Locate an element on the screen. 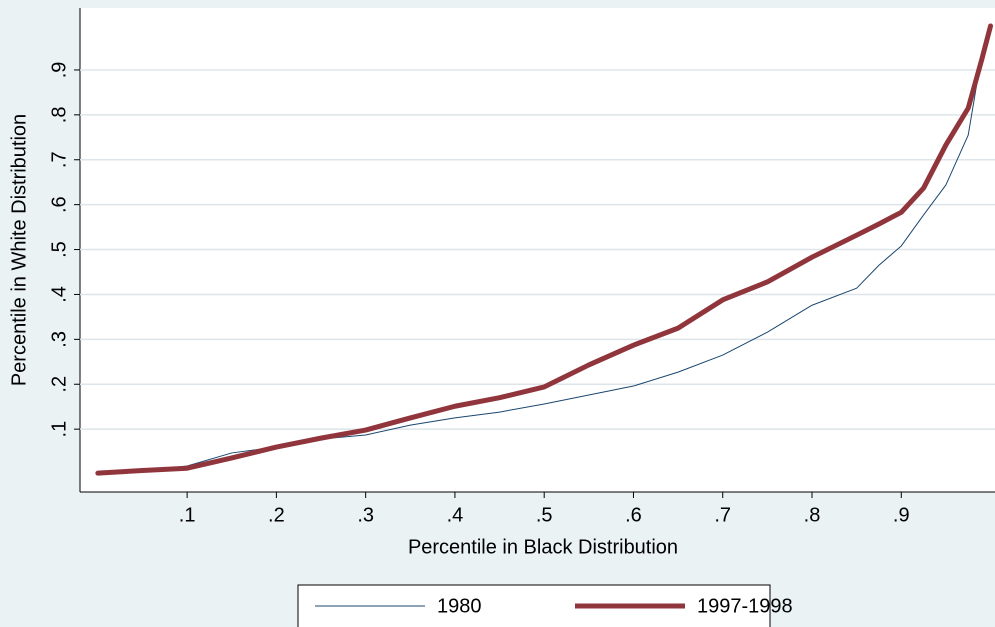 The width and height of the screenshot is (995, 627). x-tick-label: .5 is located at coordinates (544, 515).